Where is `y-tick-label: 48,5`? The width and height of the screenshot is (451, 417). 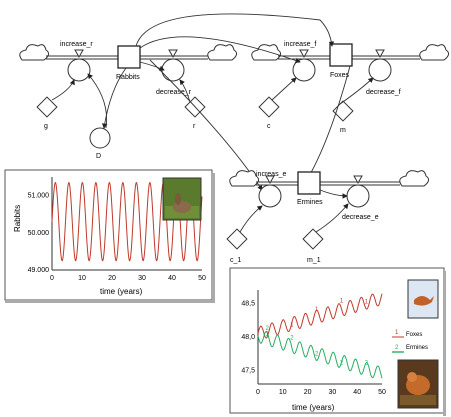 y-tick-label: 48,5 is located at coordinates (248, 303).